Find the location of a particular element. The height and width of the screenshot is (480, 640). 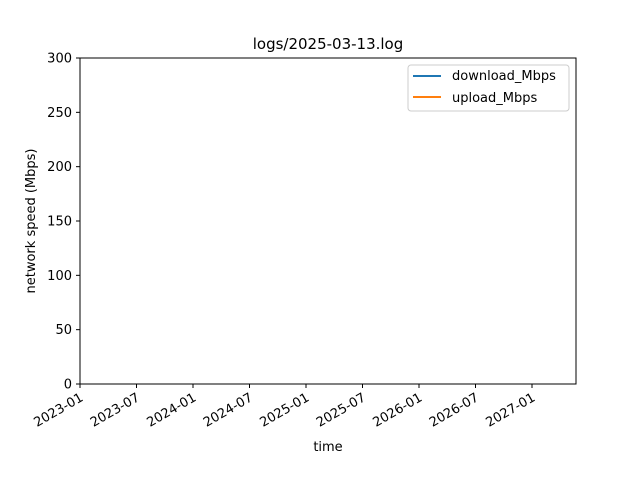

legend-label-upload: upload_Mbps is located at coordinates (494, 98).